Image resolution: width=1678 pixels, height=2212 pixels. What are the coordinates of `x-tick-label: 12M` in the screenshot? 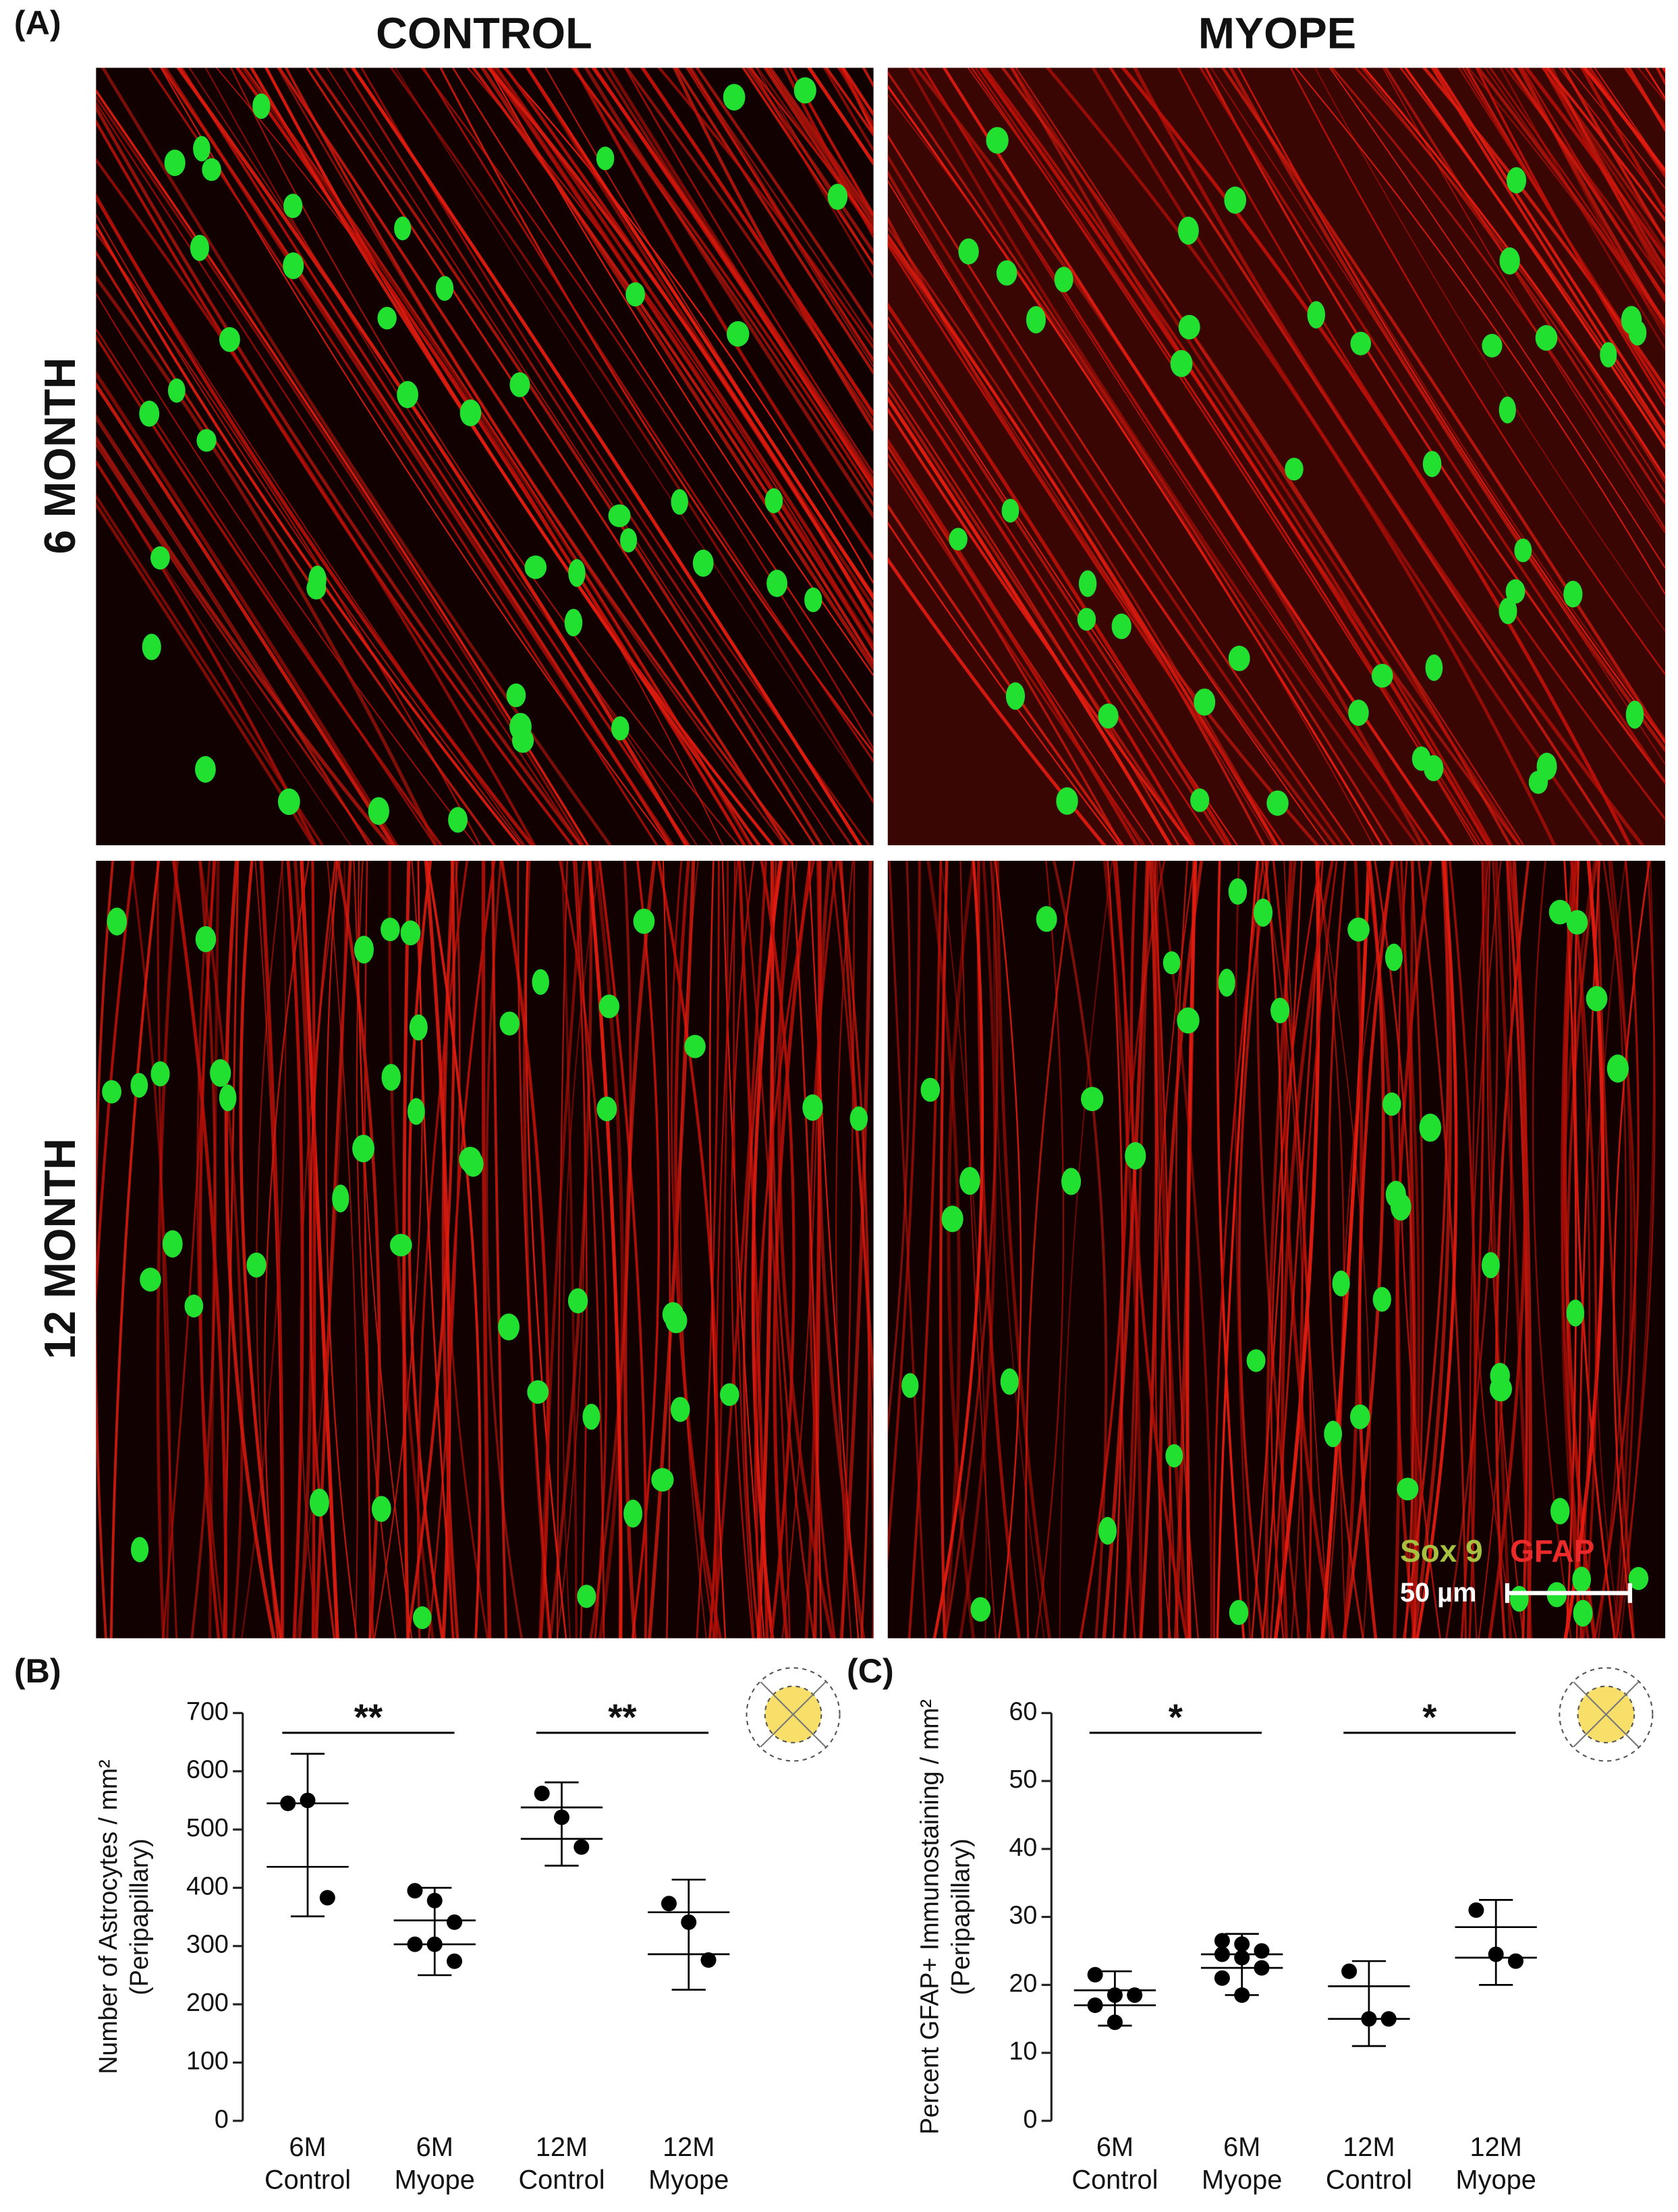 It's located at (689, 2147).